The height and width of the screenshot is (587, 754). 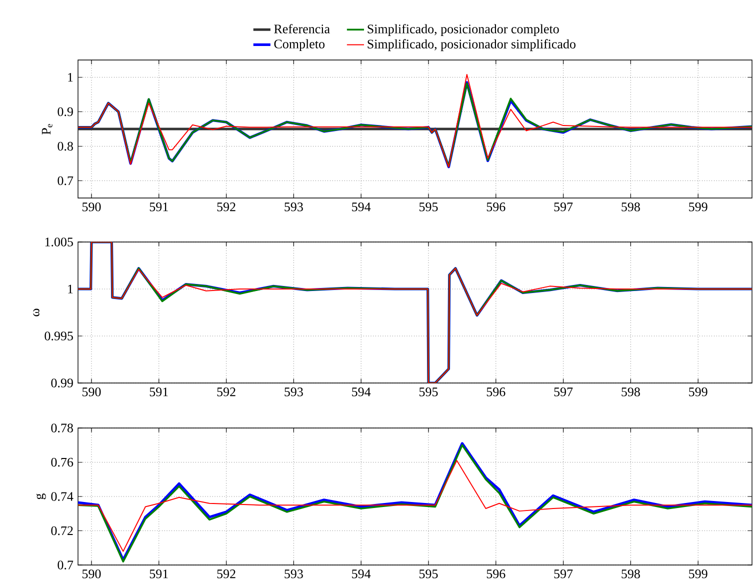 I want to click on legend-label: Simplificado, posicionador simplificado, so click(x=472, y=45).